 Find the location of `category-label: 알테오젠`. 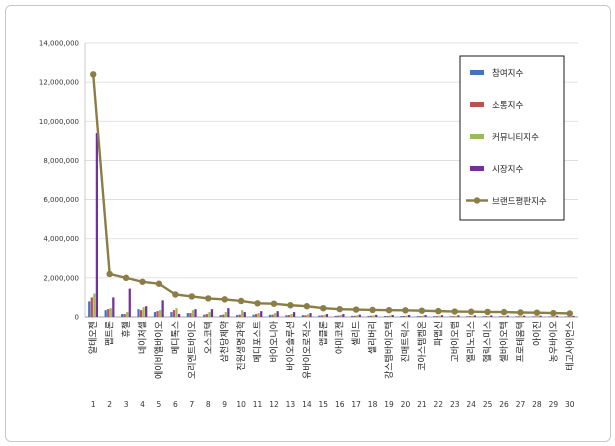

category-label: 알테오젠 is located at coordinates (93, 337).